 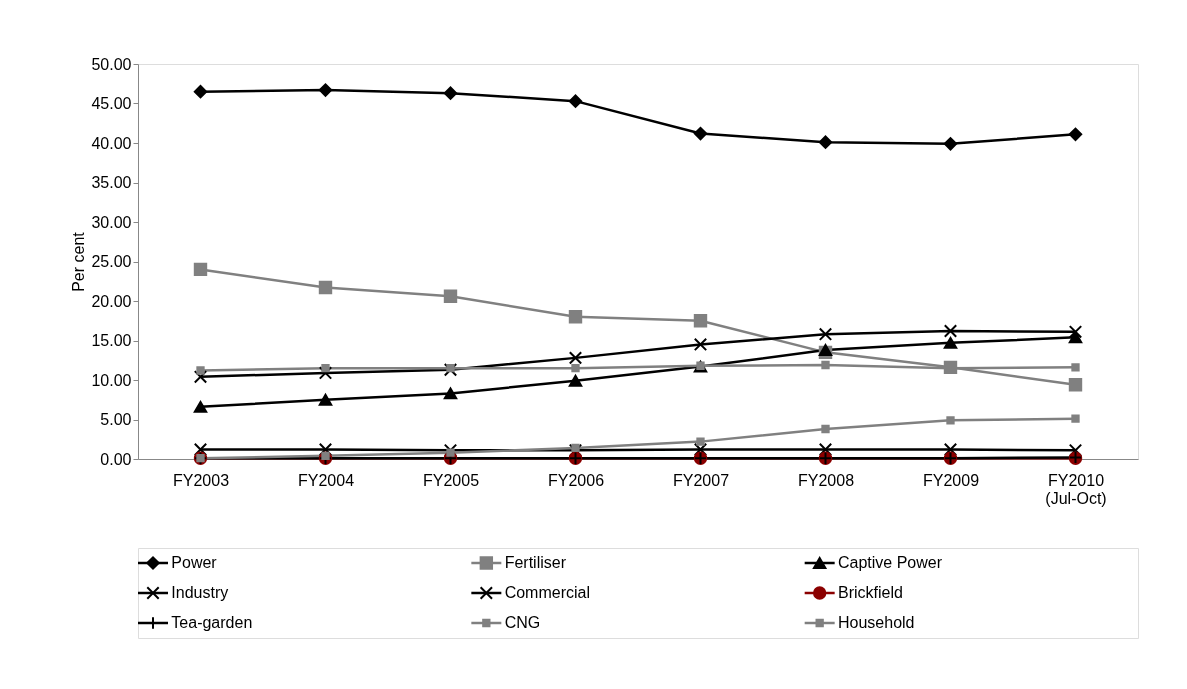 I want to click on legend-label: Power, so click(x=194, y=562).